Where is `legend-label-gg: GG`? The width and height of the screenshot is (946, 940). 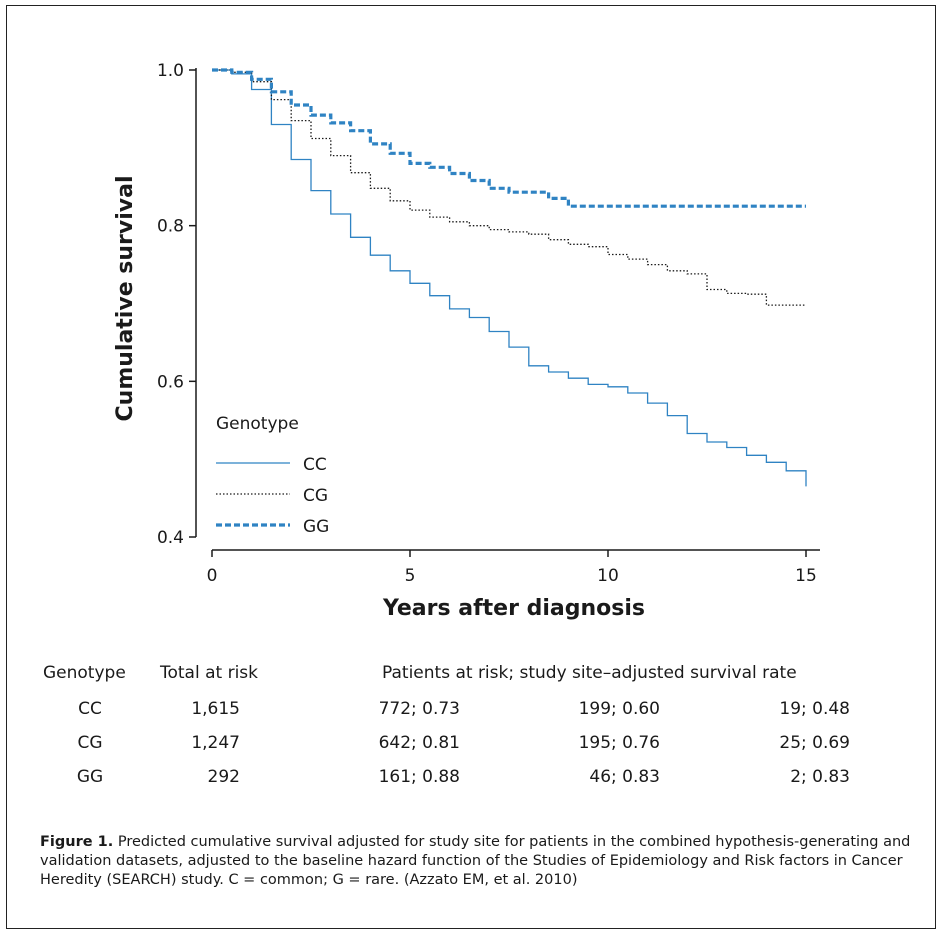
legend-label-gg: GG is located at coordinates (316, 527).